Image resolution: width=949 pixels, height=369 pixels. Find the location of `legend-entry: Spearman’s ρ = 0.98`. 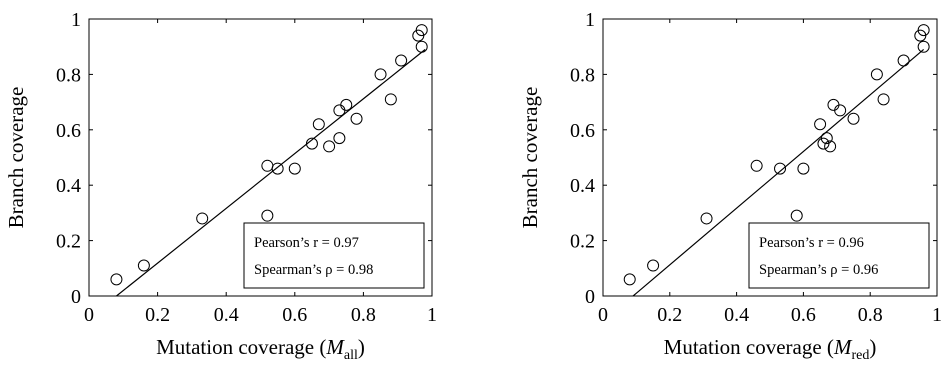

legend-entry: Spearman’s ρ = 0.98 is located at coordinates (313, 270).